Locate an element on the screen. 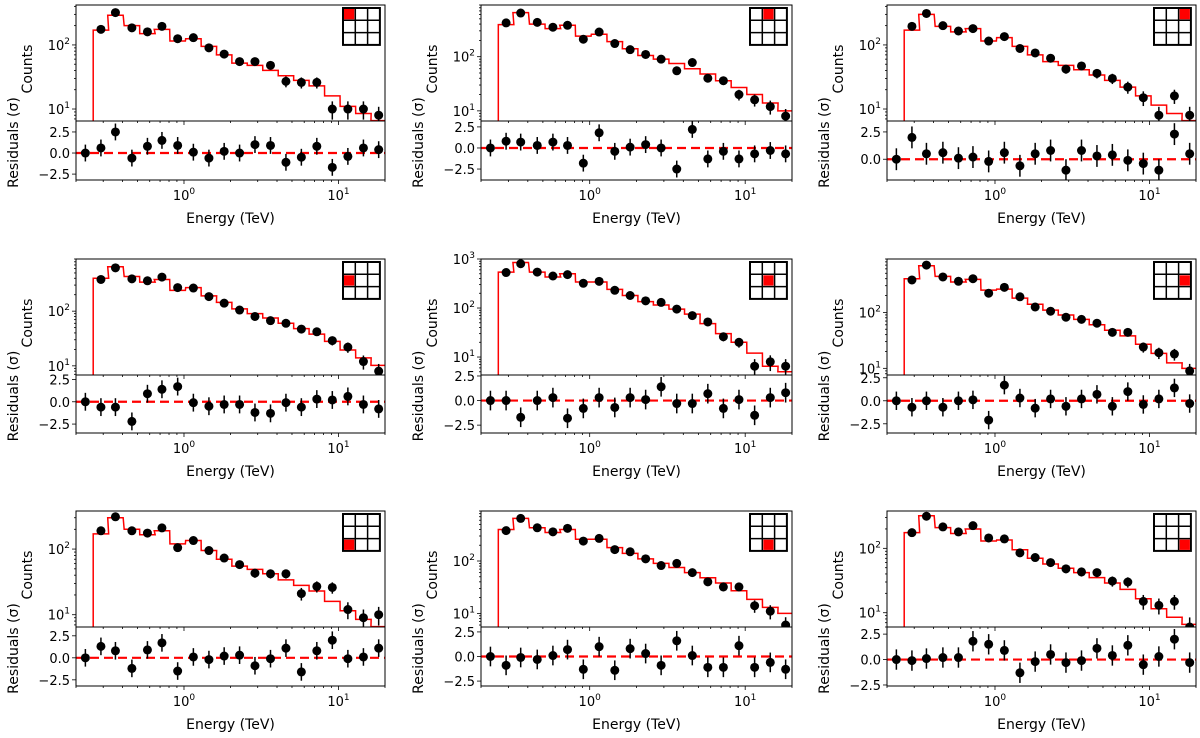 The height and width of the screenshot is (738, 1200). region-grid-inset is located at coordinates (361, 532).